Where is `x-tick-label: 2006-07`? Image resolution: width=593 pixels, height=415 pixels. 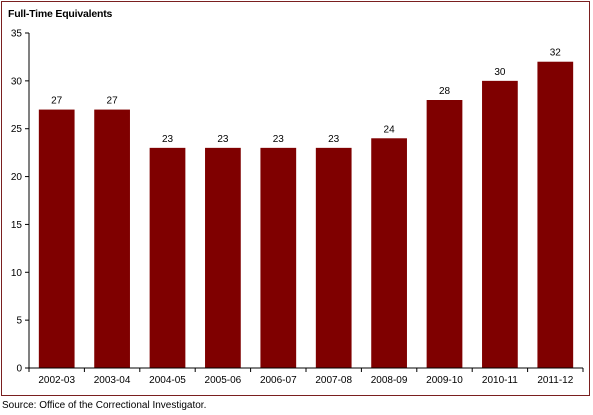
x-tick-label: 2006-07 is located at coordinates (278, 380).